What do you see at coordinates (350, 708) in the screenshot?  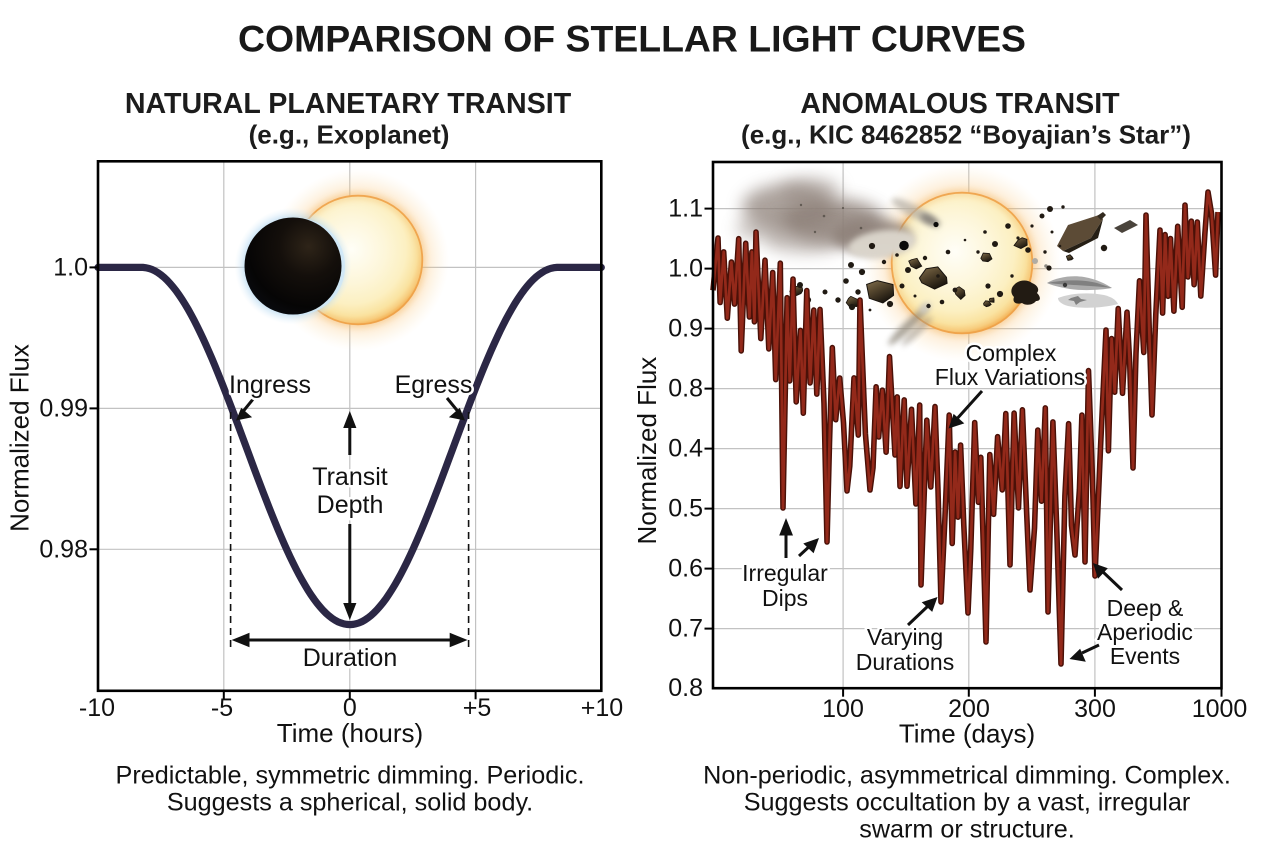 I see `svg-text: 0` at bounding box center [350, 708].